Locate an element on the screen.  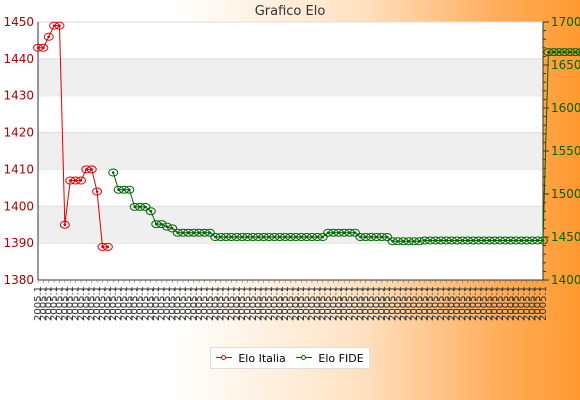
y-left-tick-label: 1410 is located at coordinates (18, 169).